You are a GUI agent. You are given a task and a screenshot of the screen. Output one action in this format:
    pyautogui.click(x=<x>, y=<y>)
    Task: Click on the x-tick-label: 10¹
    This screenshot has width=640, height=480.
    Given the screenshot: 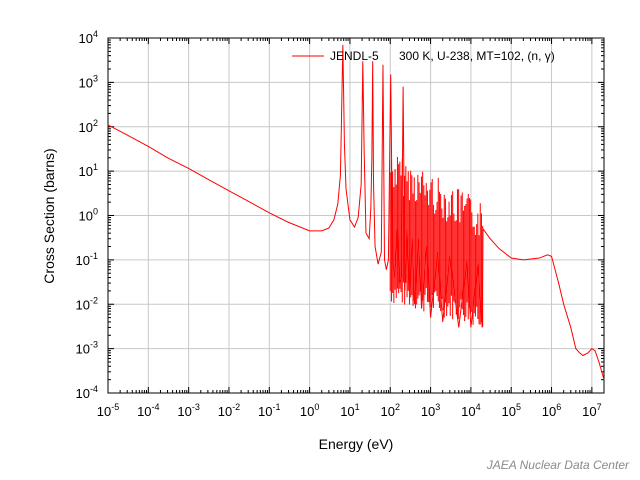 What is the action you would take?
    pyautogui.click(x=349, y=410)
    